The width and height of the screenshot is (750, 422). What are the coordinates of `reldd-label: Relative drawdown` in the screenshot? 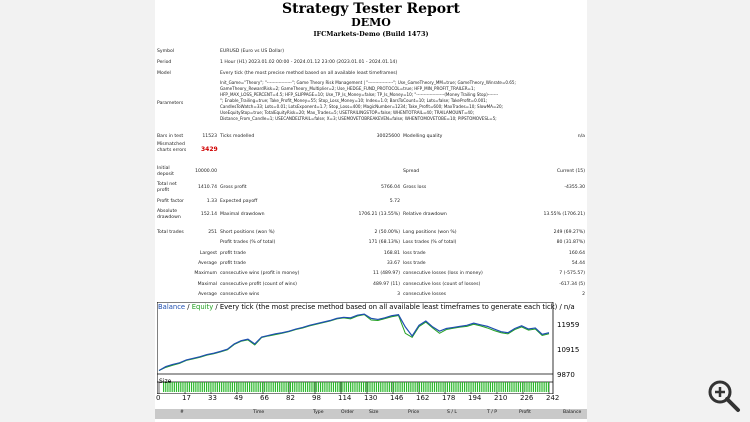 It's located at (425, 214).